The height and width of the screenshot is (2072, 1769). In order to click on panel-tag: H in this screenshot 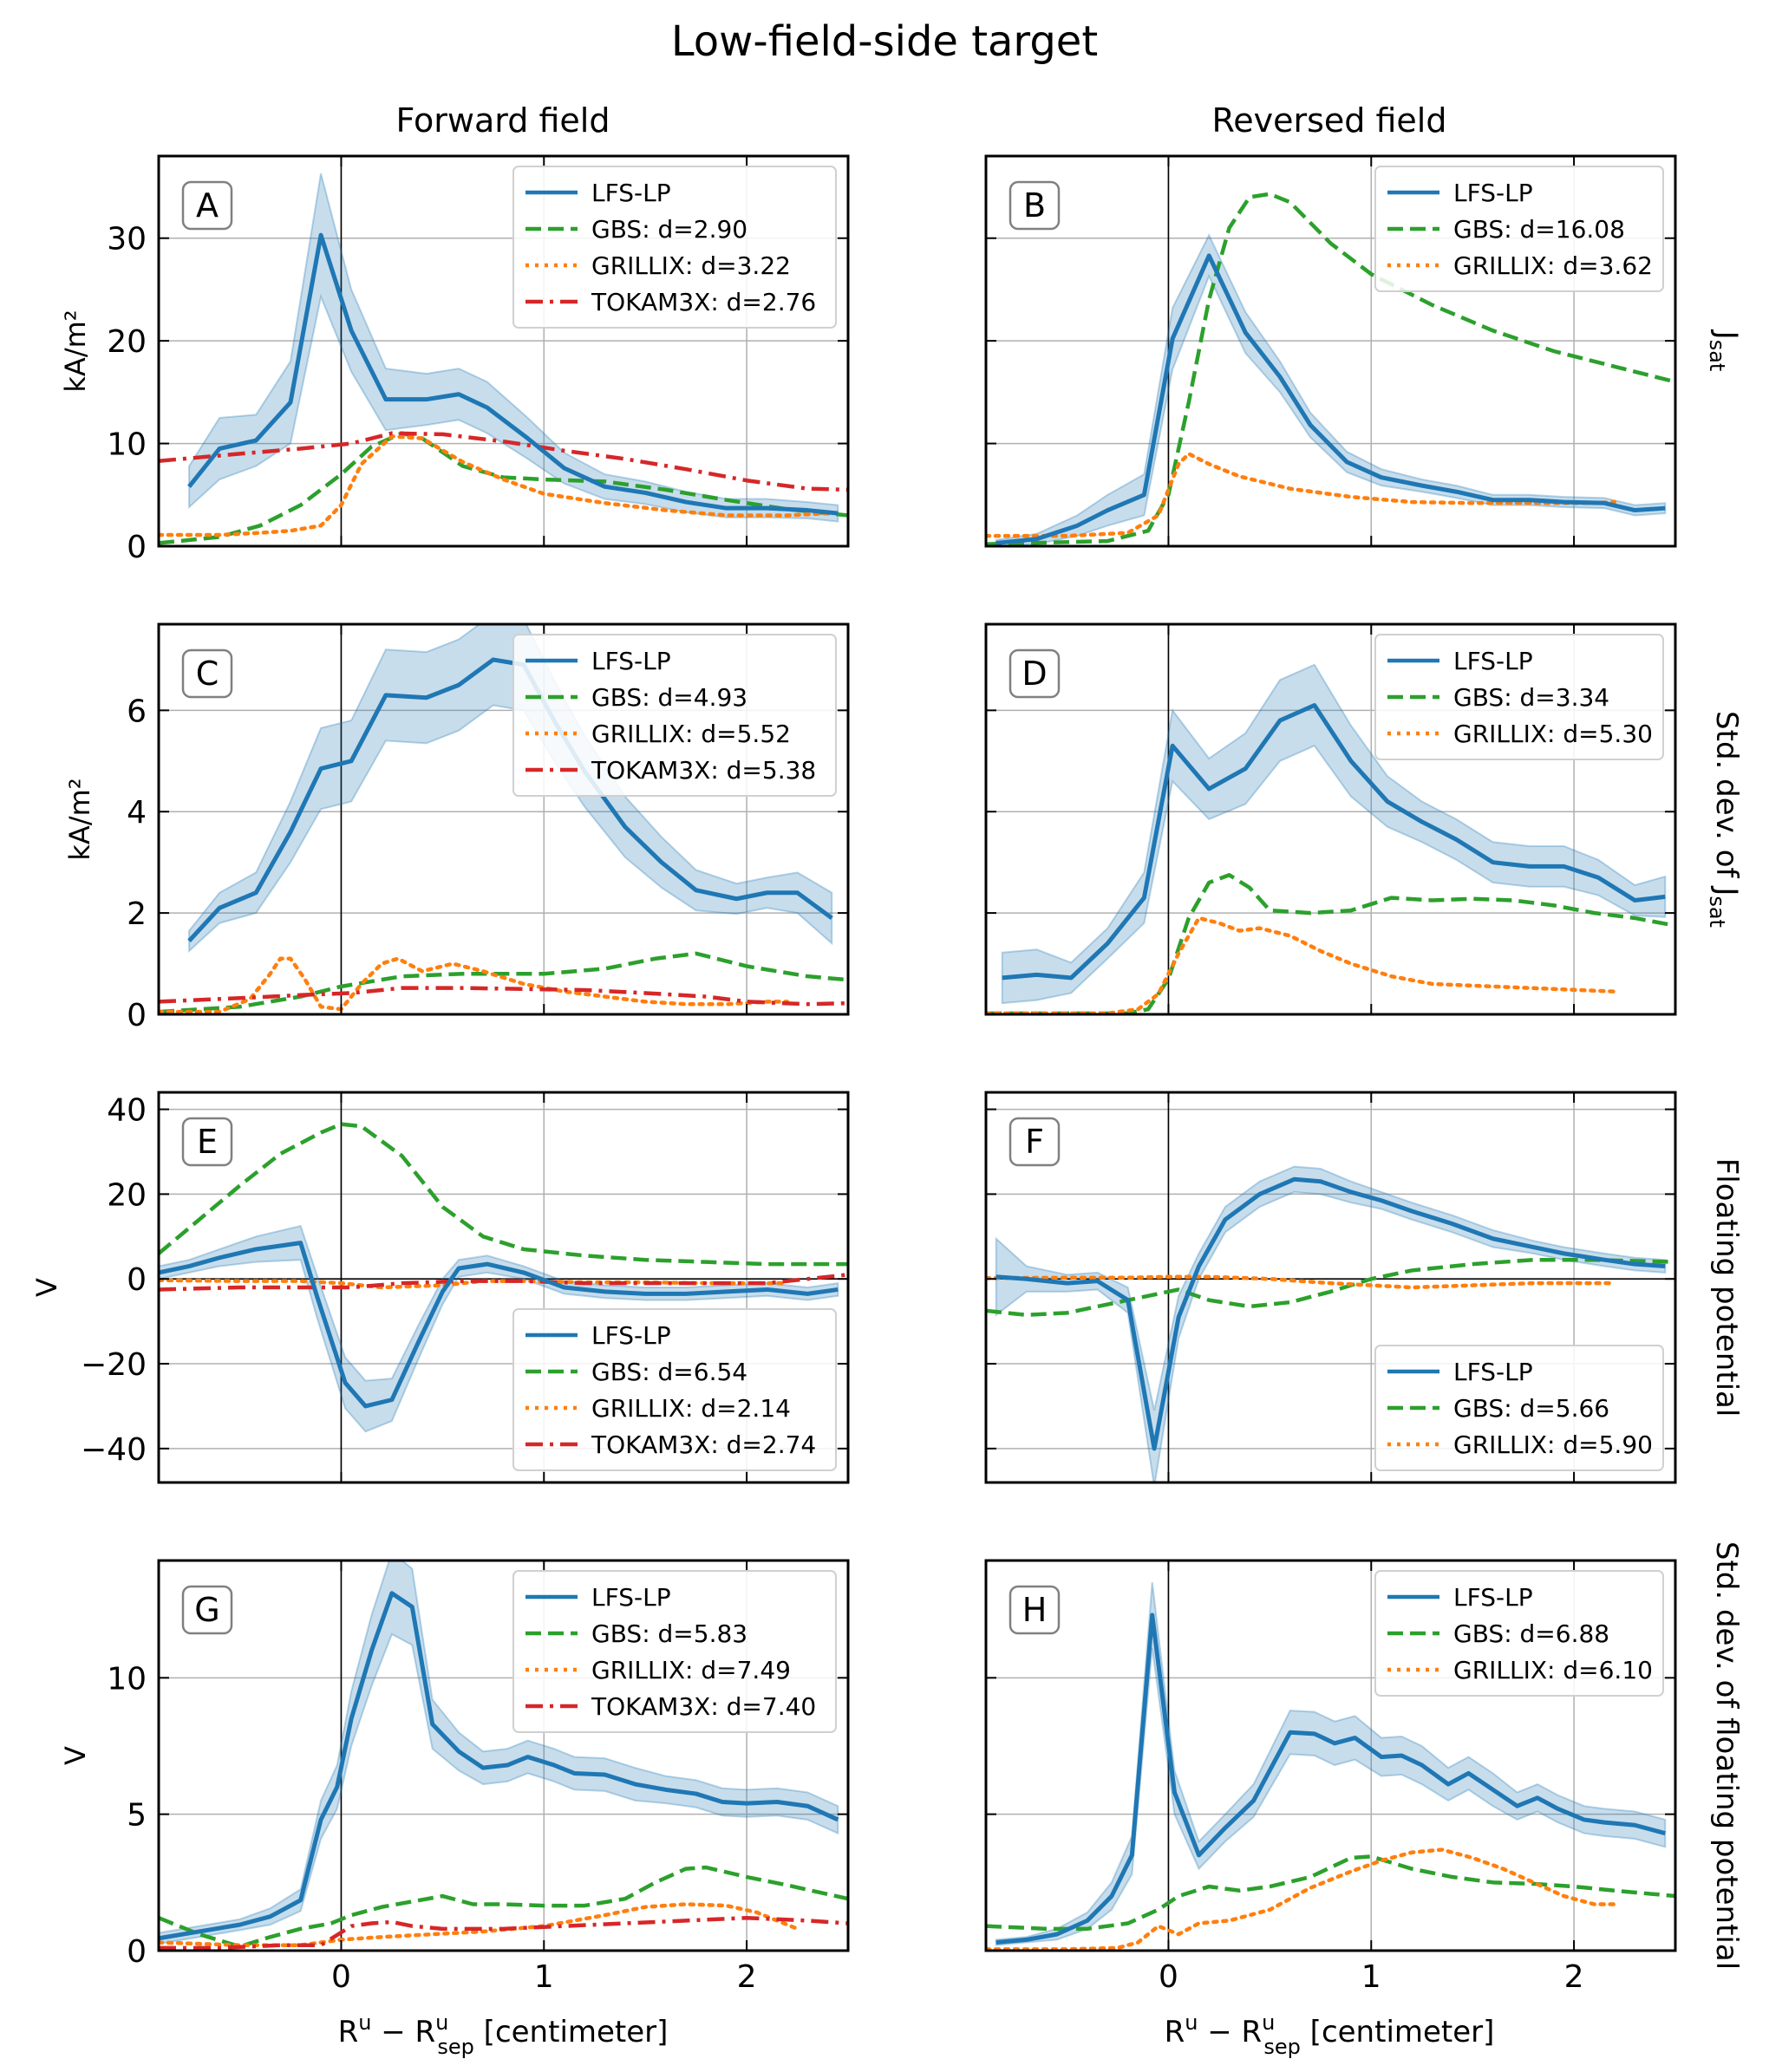, I will do `click(1035, 1610)`.